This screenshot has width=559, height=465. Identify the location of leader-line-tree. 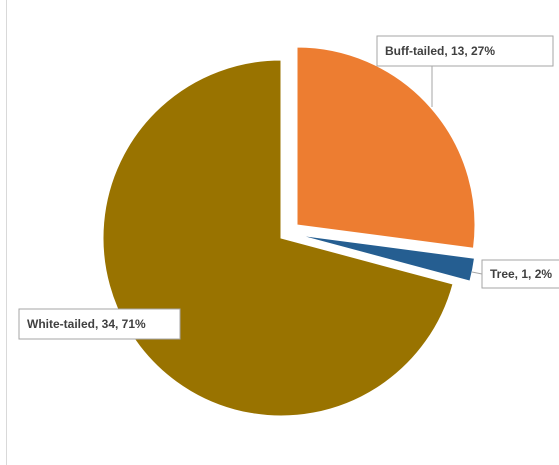
(477, 273).